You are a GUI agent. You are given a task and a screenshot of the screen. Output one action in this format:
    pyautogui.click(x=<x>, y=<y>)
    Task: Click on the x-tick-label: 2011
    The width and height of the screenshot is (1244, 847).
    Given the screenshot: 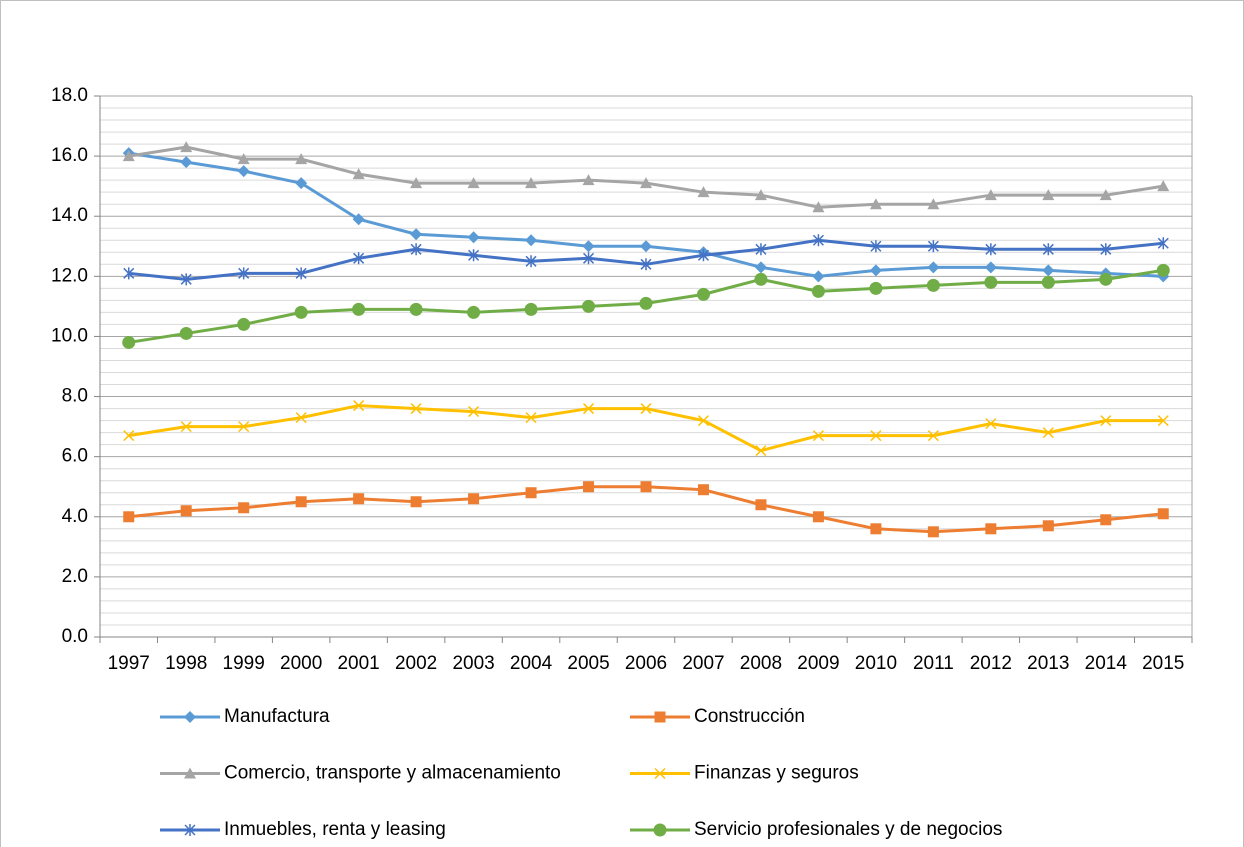 What is the action you would take?
    pyautogui.click(x=933, y=663)
    